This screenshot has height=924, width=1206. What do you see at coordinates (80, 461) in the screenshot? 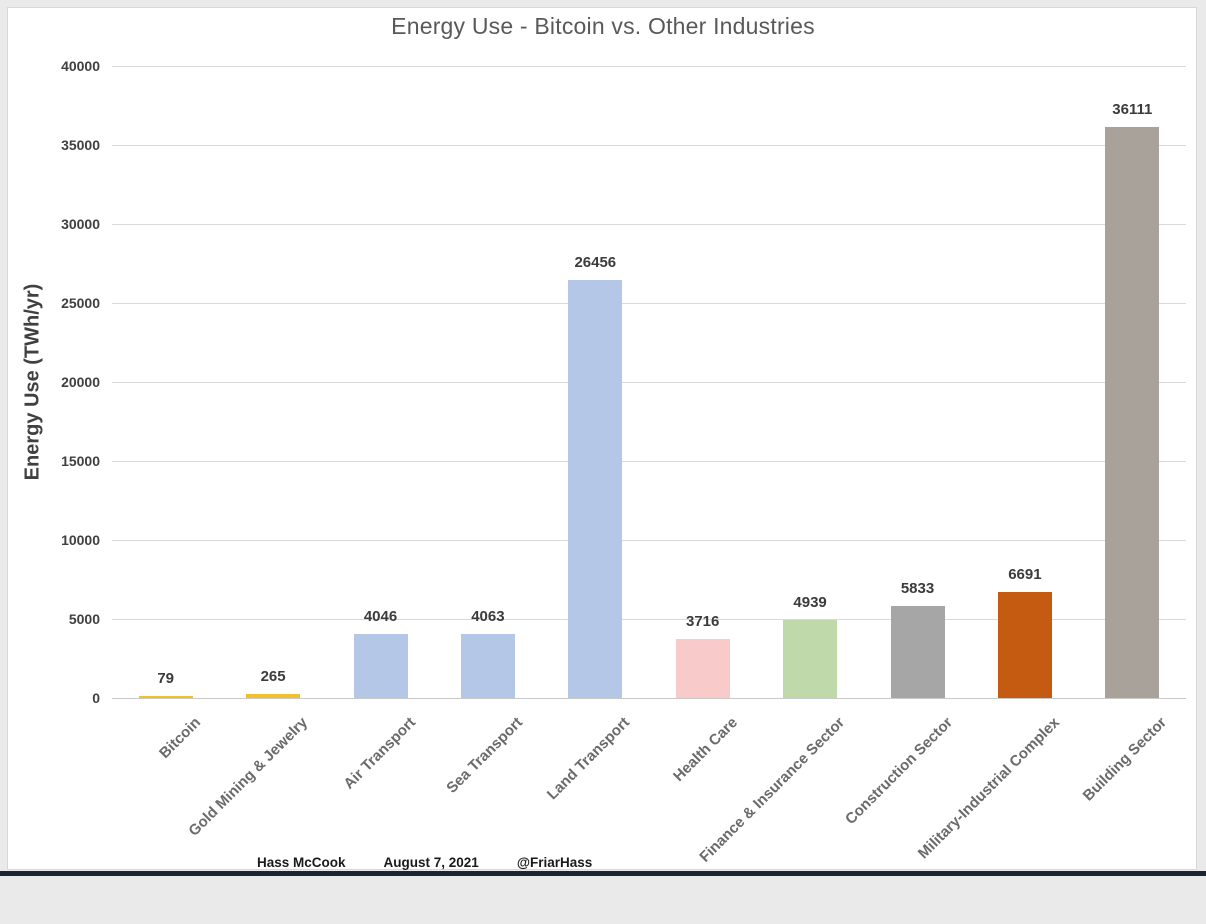
I see `y-tick-label: 15000` at bounding box center [80, 461].